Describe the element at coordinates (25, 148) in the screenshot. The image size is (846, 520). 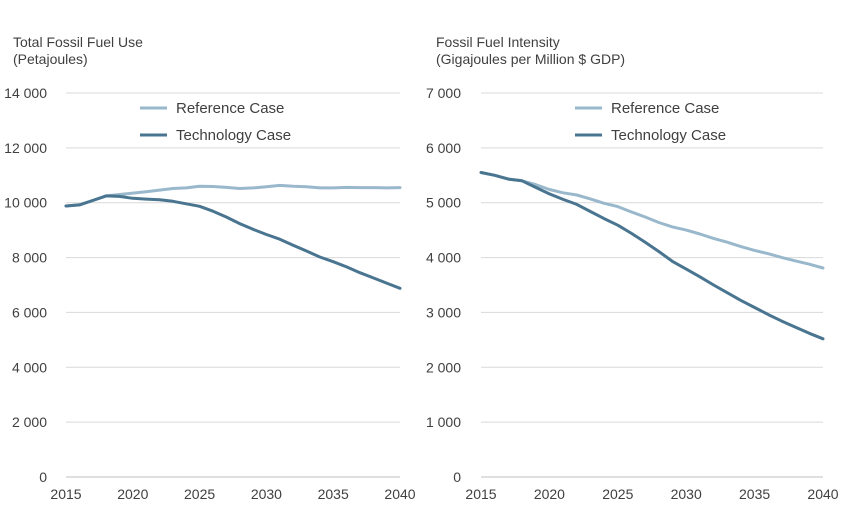
I see `y-tick-label: 12 000` at that location.